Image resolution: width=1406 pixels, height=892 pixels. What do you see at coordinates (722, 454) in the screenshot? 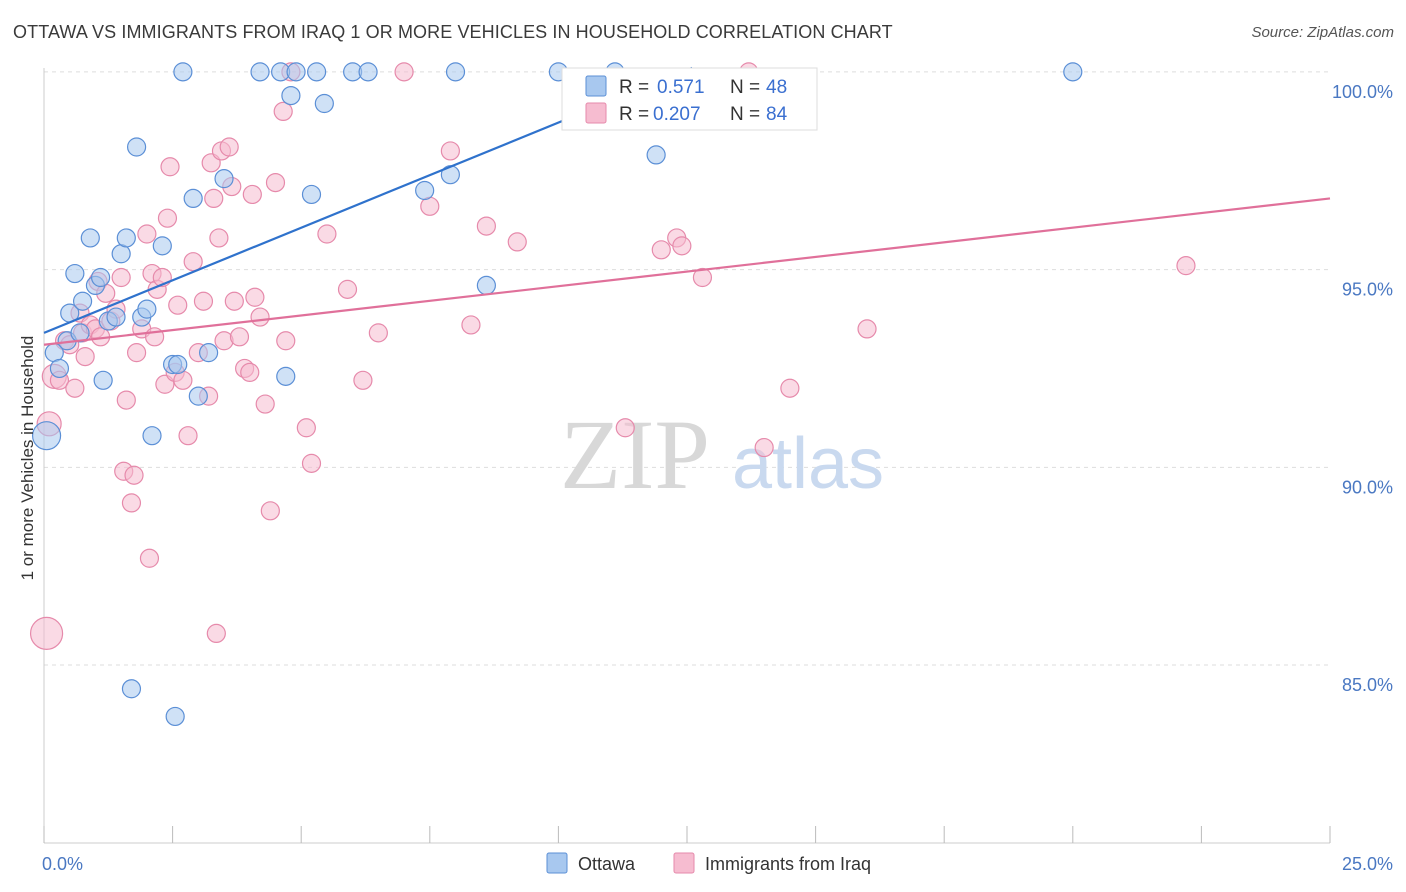
I see `watermark: ZIP atlas` at bounding box center [722, 454].